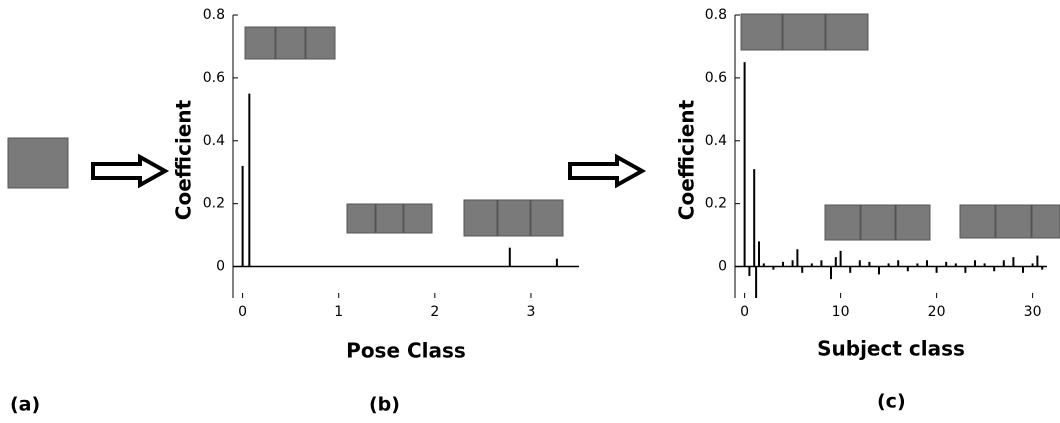 This screenshot has height=423, width=1060. Describe the element at coordinates (891, 349) in the screenshot. I see `x-axis-title: Subject class` at that location.